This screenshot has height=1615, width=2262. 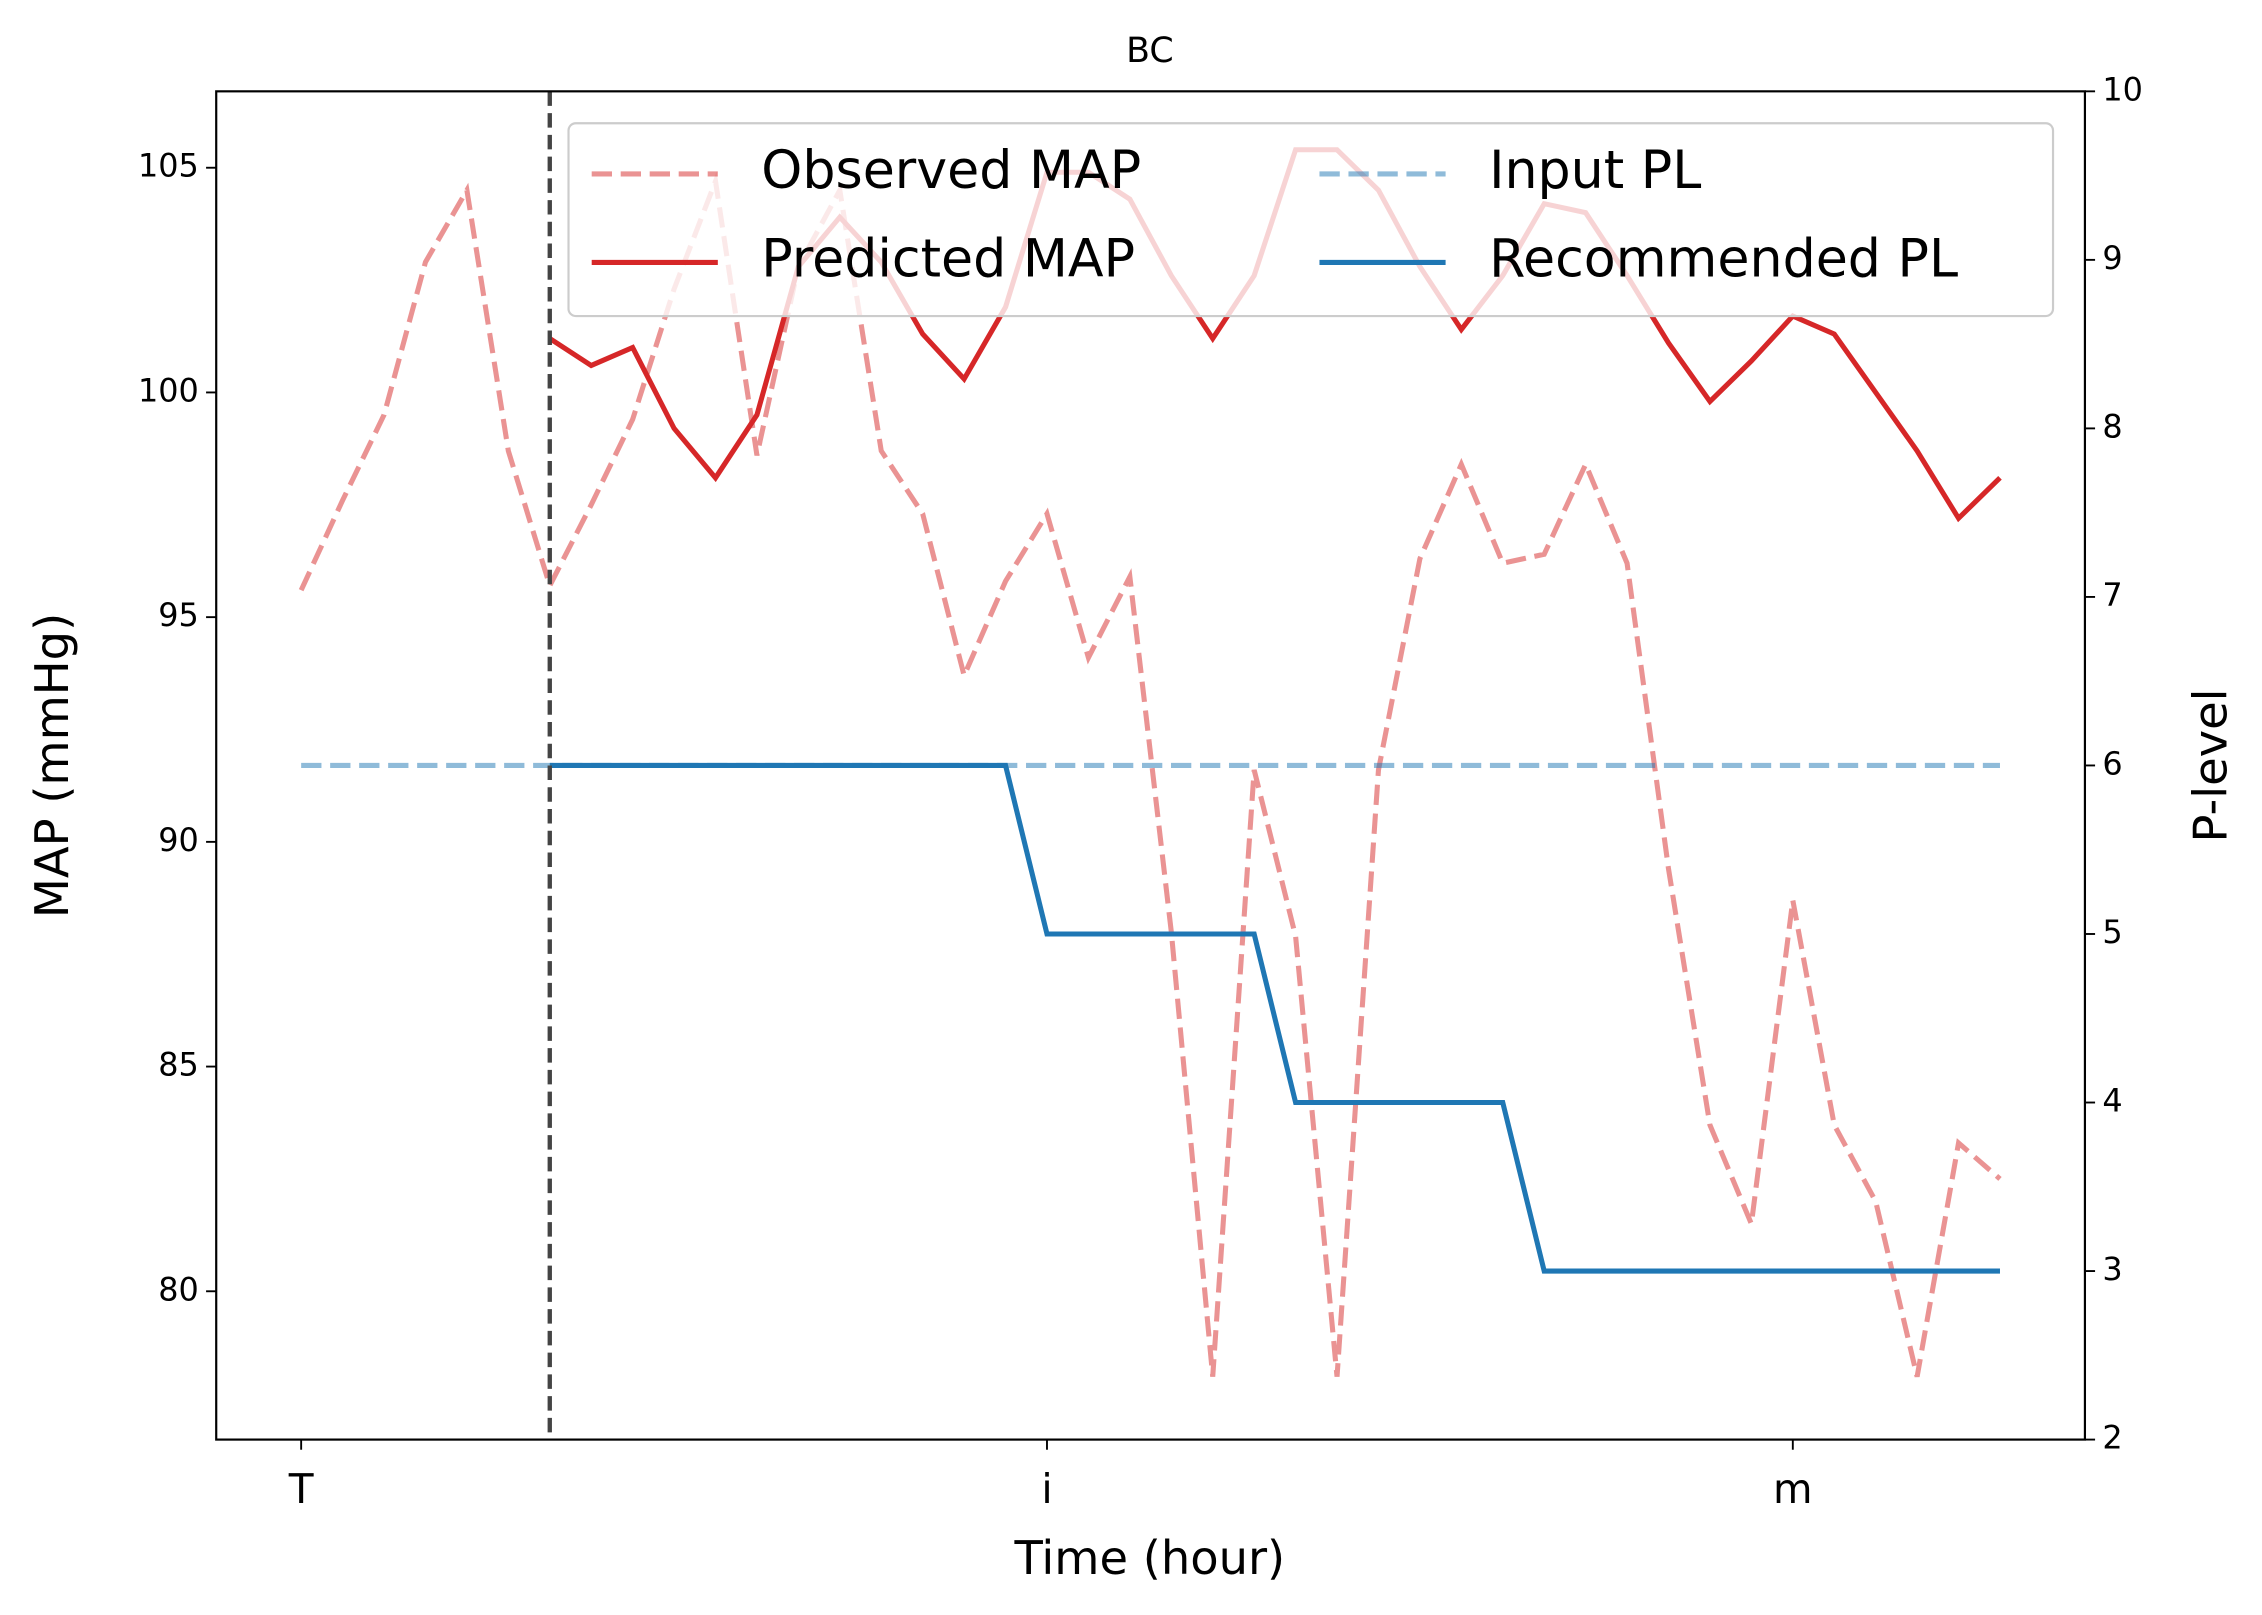 I want to click on legend-box, so click(x=1311, y=220).